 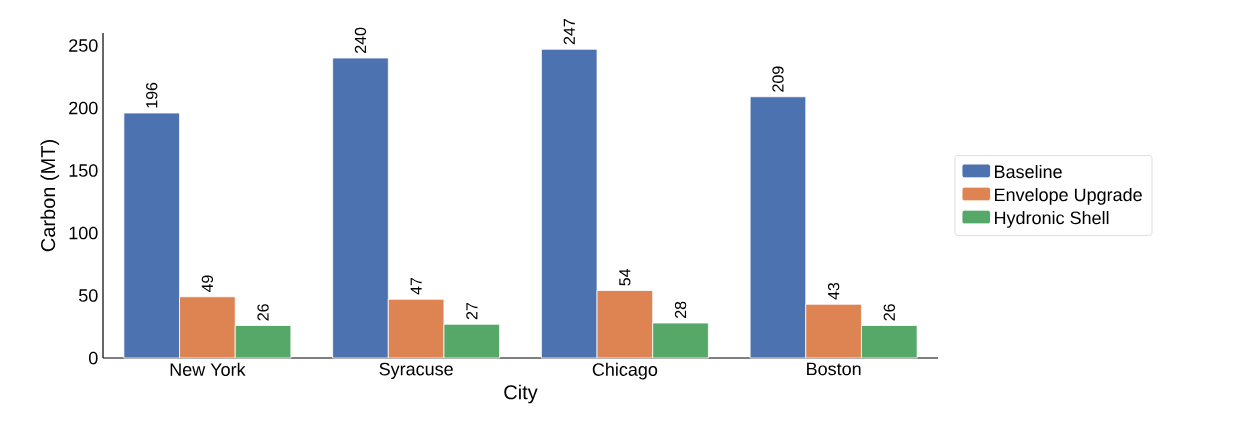 What do you see at coordinates (50, 196) in the screenshot?
I see `y-axis-title: Carbon (MT)` at bounding box center [50, 196].